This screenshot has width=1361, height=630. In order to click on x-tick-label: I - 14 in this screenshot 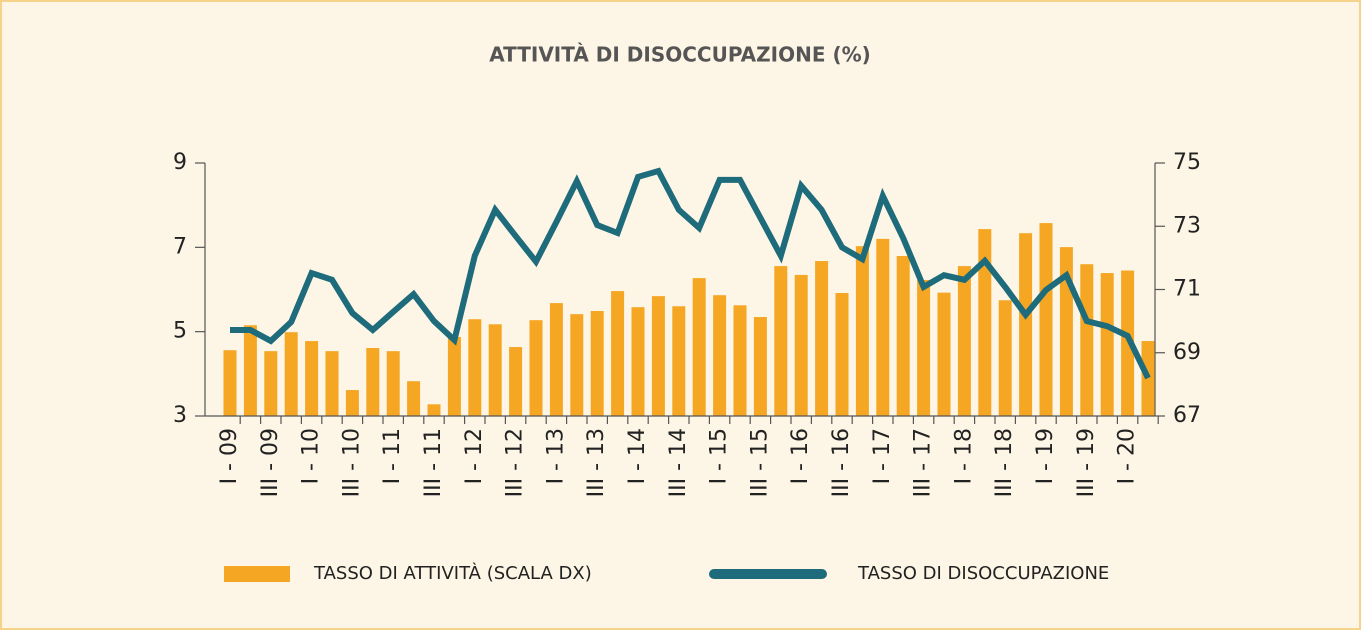, I will do `click(637, 456)`.